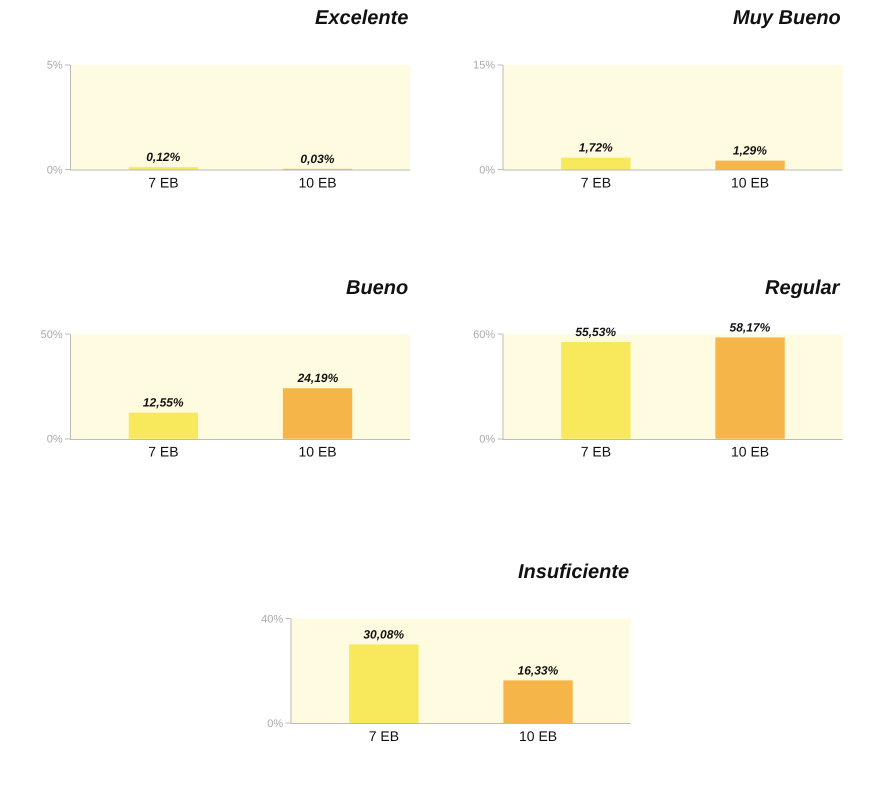 The image size is (888, 788). What do you see at coordinates (803, 288) in the screenshot?
I see `chart-title: Regular` at bounding box center [803, 288].